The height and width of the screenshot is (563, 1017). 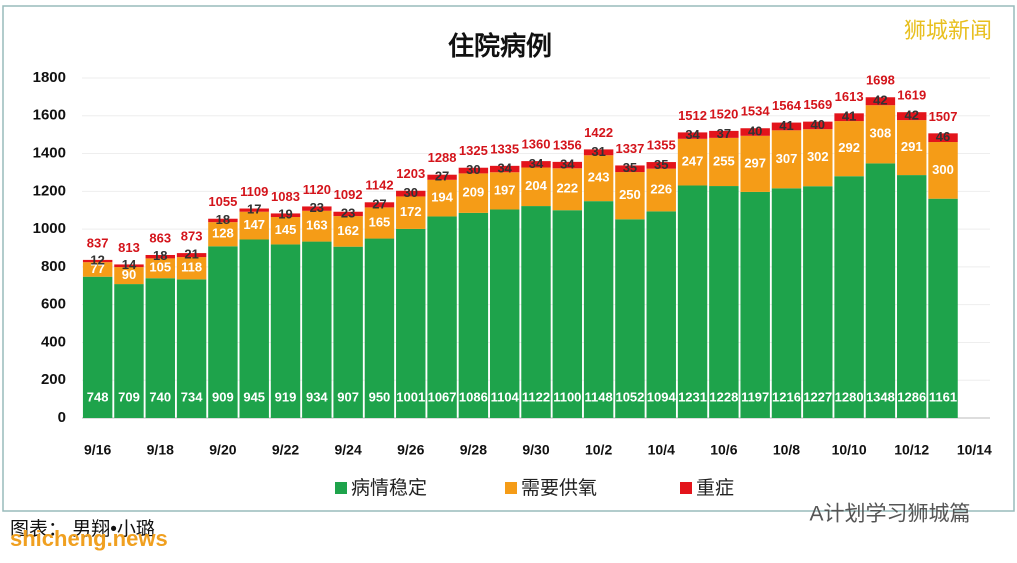 I want to click on value-label: 934, so click(x=317, y=396).